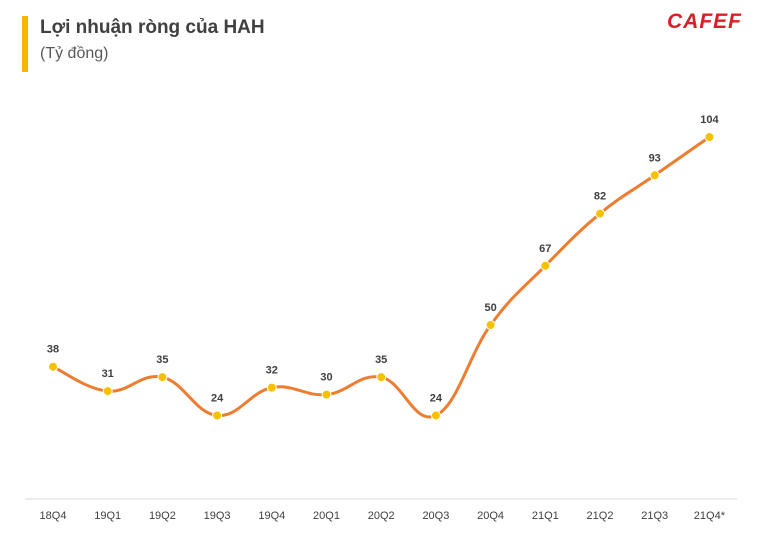 The width and height of the screenshot is (762, 555). I want to click on x-tick-label: 19Q3, so click(217, 516).